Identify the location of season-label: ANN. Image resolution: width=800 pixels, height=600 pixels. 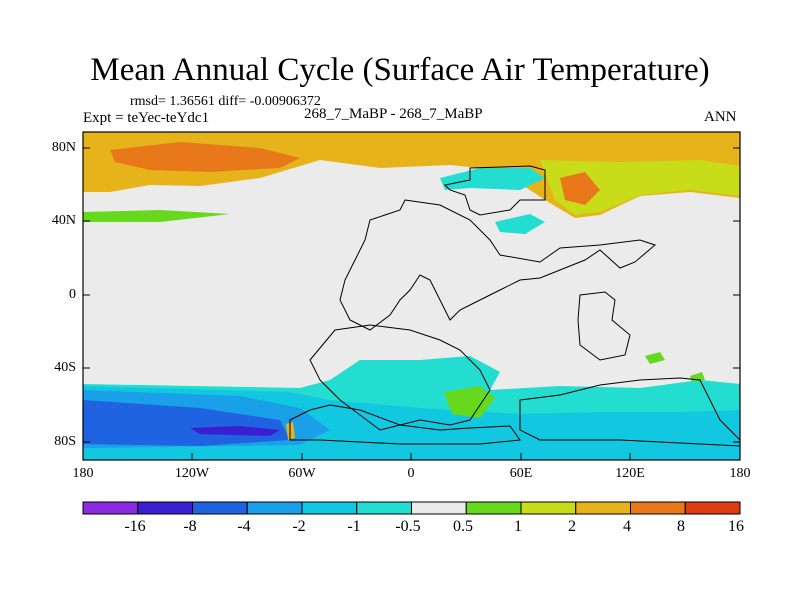
(720, 117).